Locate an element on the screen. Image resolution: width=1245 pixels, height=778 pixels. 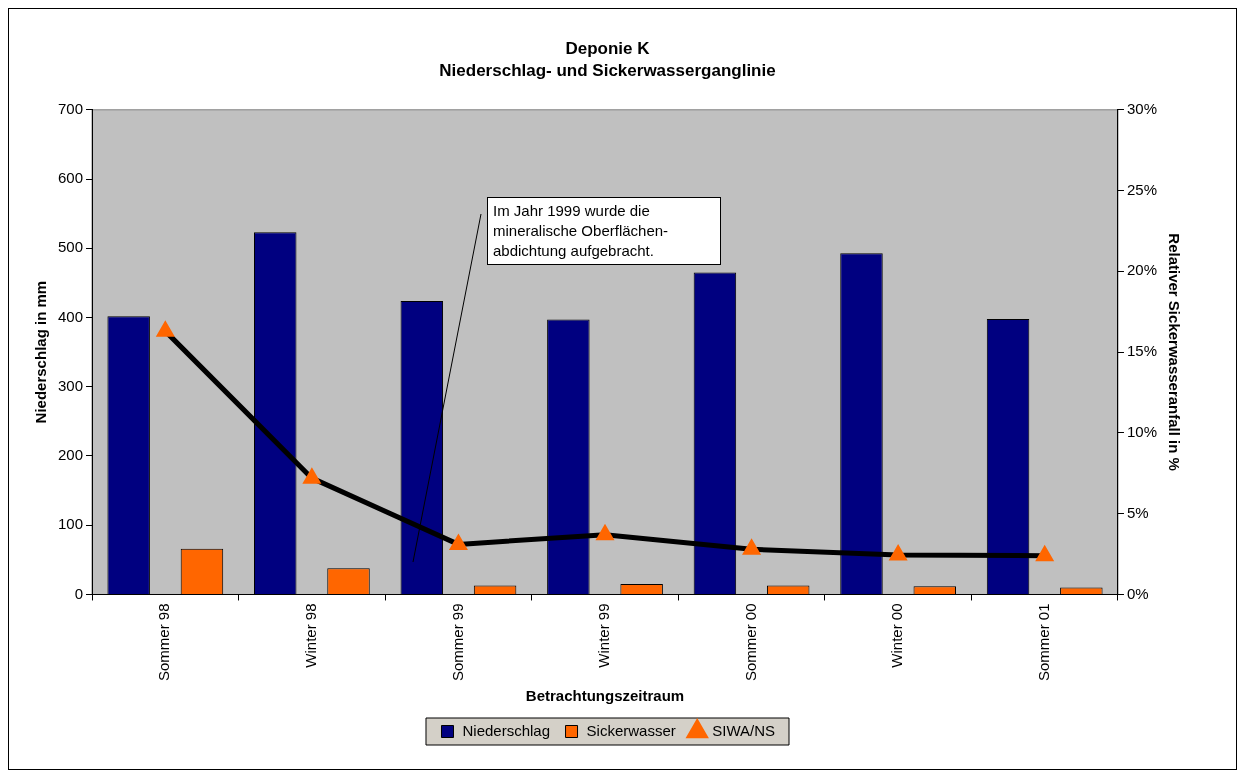
x-tick-label: Winter 00 is located at coordinates (897, 635).